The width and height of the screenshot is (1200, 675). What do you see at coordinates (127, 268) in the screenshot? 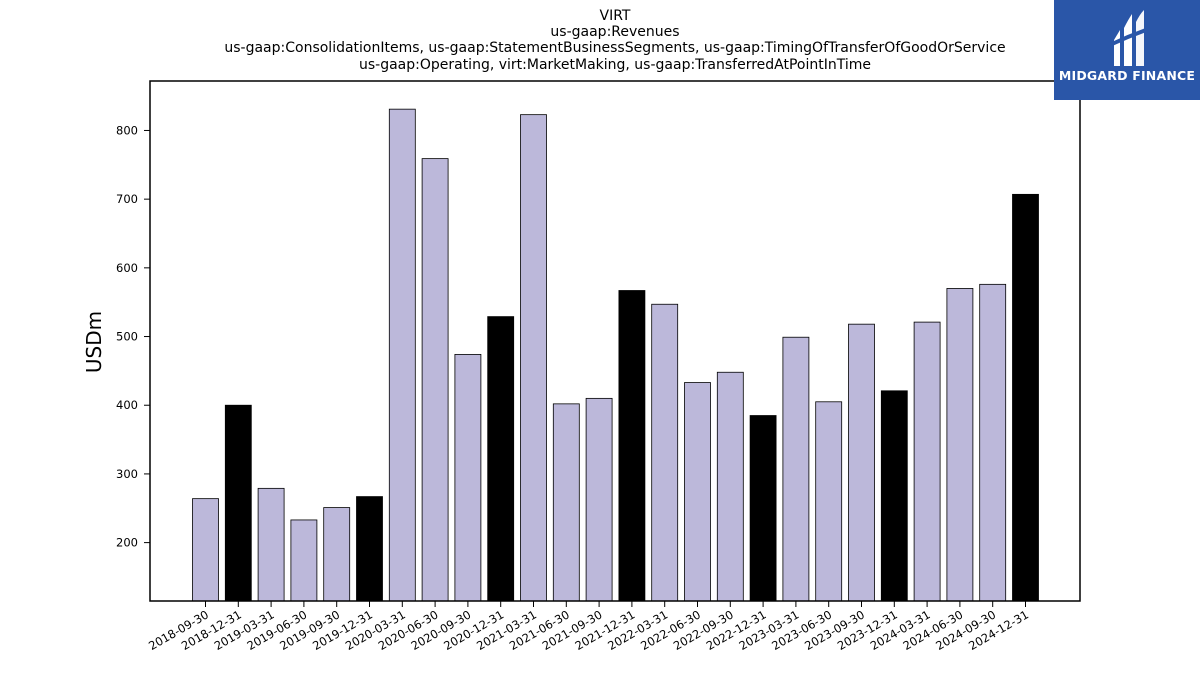
I see `y-tick-label: 600` at bounding box center [127, 268].